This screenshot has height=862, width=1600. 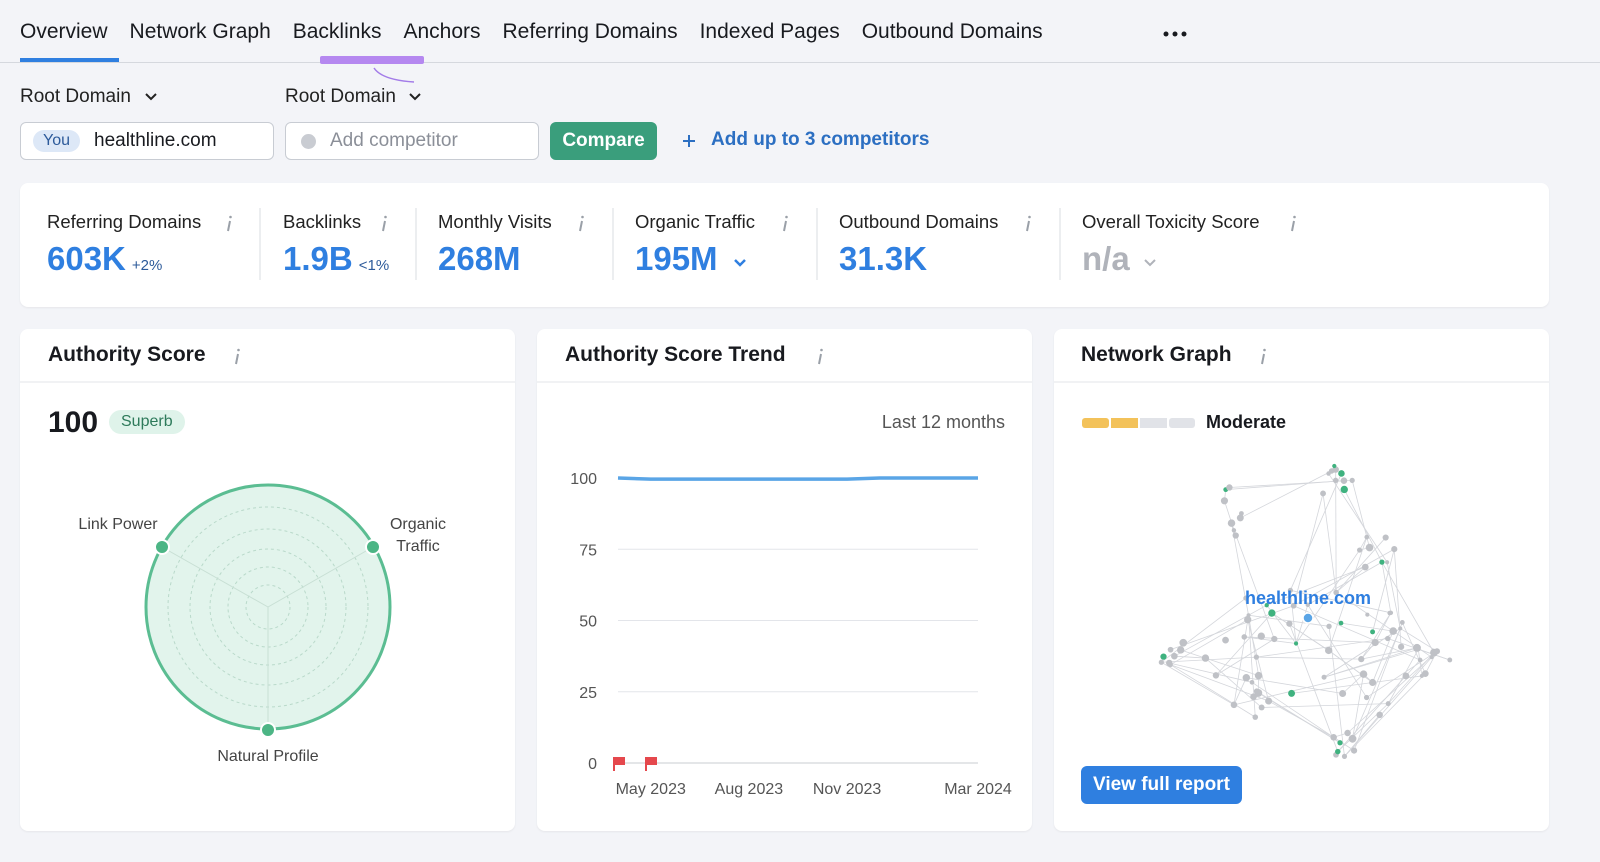 What do you see at coordinates (418, 535) in the screenshot?
I see `radar-axis-label: Organic Traffic` at bounding box center [418, 535].